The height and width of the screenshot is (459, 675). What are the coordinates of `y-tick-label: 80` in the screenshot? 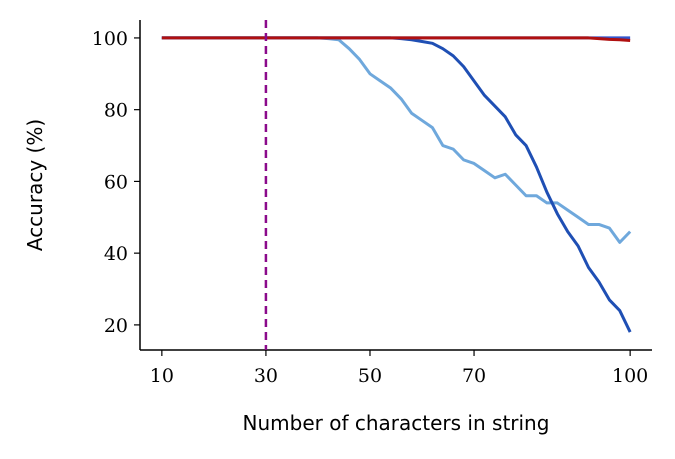 It's located at (116, 111).